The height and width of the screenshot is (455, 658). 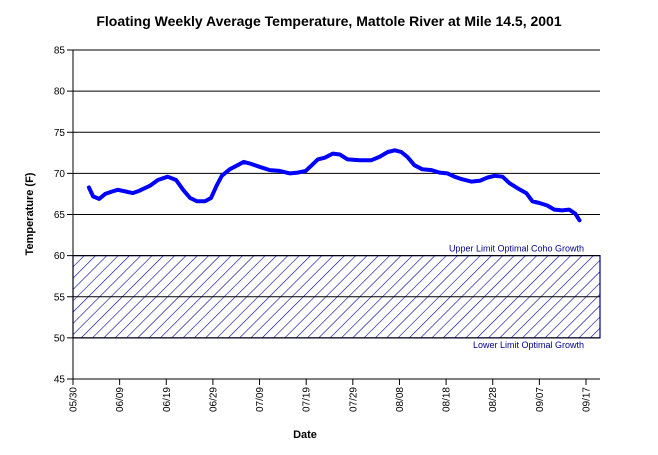 I want to click on x-tick-label: 06/09, so click(x=120, y=399).